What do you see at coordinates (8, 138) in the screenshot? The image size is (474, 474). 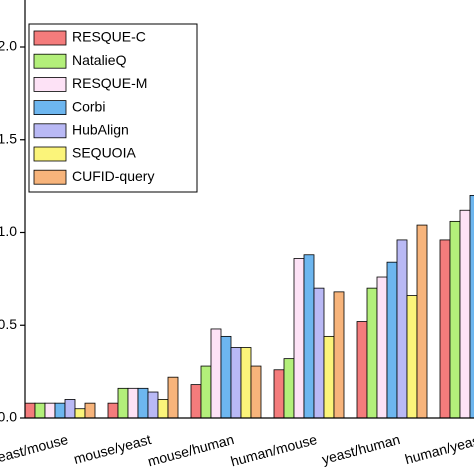 I see `y-tick-label: 1.5` at bounding box center [8, 138].